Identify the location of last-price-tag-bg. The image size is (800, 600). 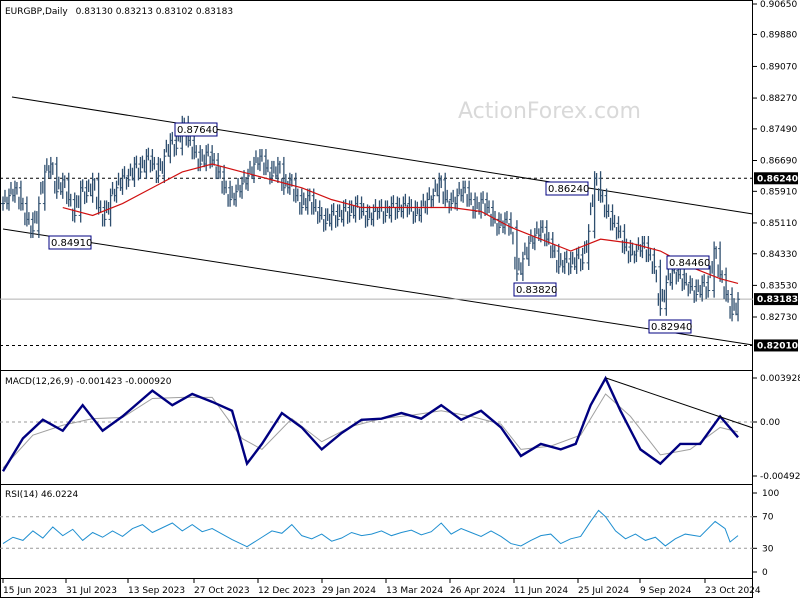
(776, 299).